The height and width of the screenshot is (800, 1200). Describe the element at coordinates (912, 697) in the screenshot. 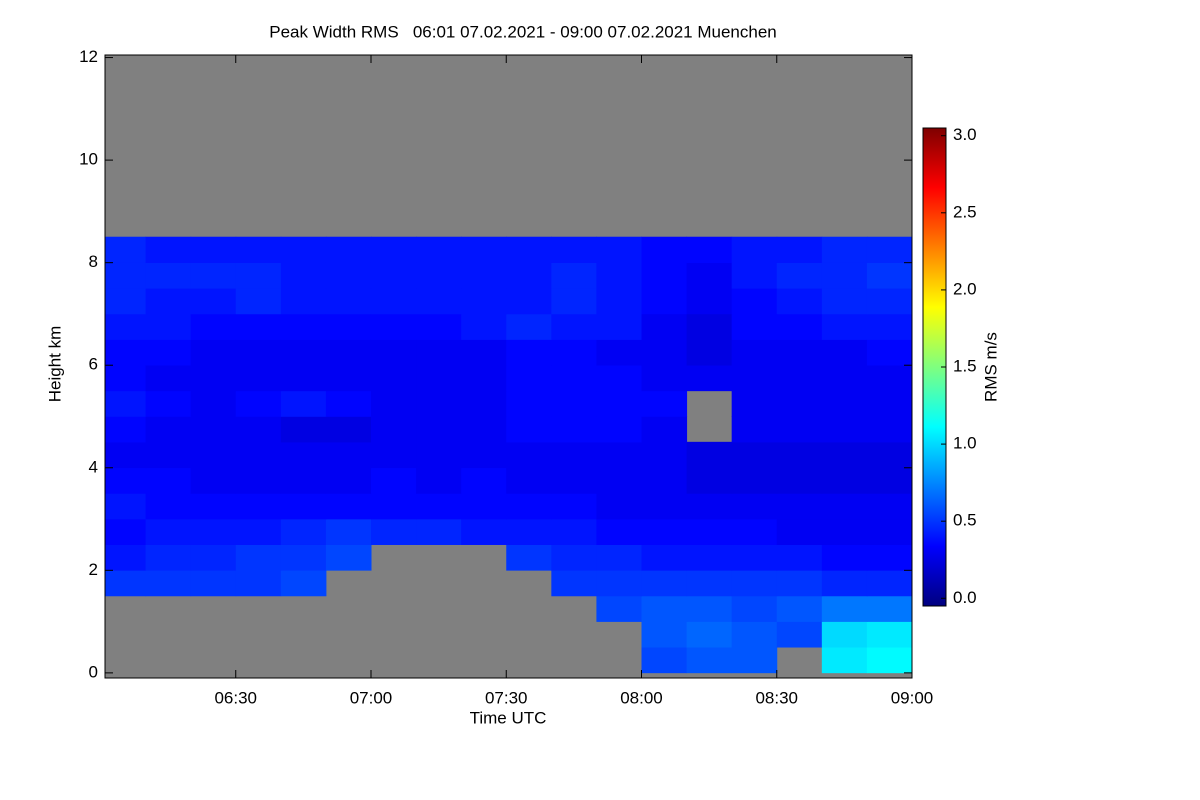

I see `x-tick-label: 09:00` at that location.